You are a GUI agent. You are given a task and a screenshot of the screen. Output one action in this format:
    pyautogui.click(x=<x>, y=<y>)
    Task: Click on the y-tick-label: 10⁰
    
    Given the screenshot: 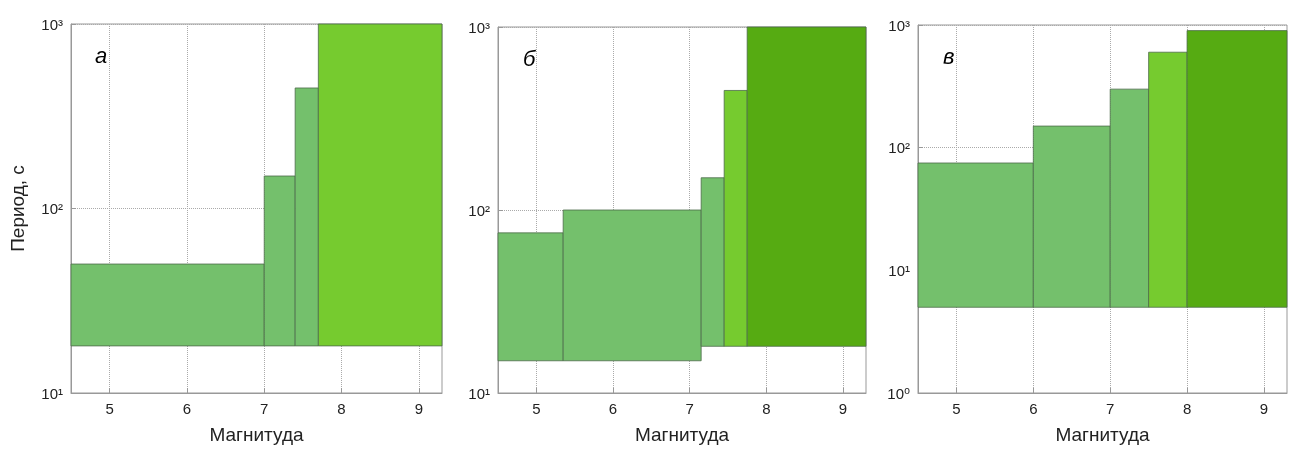 What is the action you would take?
    pyautogui.click(x=898, y=393)
    